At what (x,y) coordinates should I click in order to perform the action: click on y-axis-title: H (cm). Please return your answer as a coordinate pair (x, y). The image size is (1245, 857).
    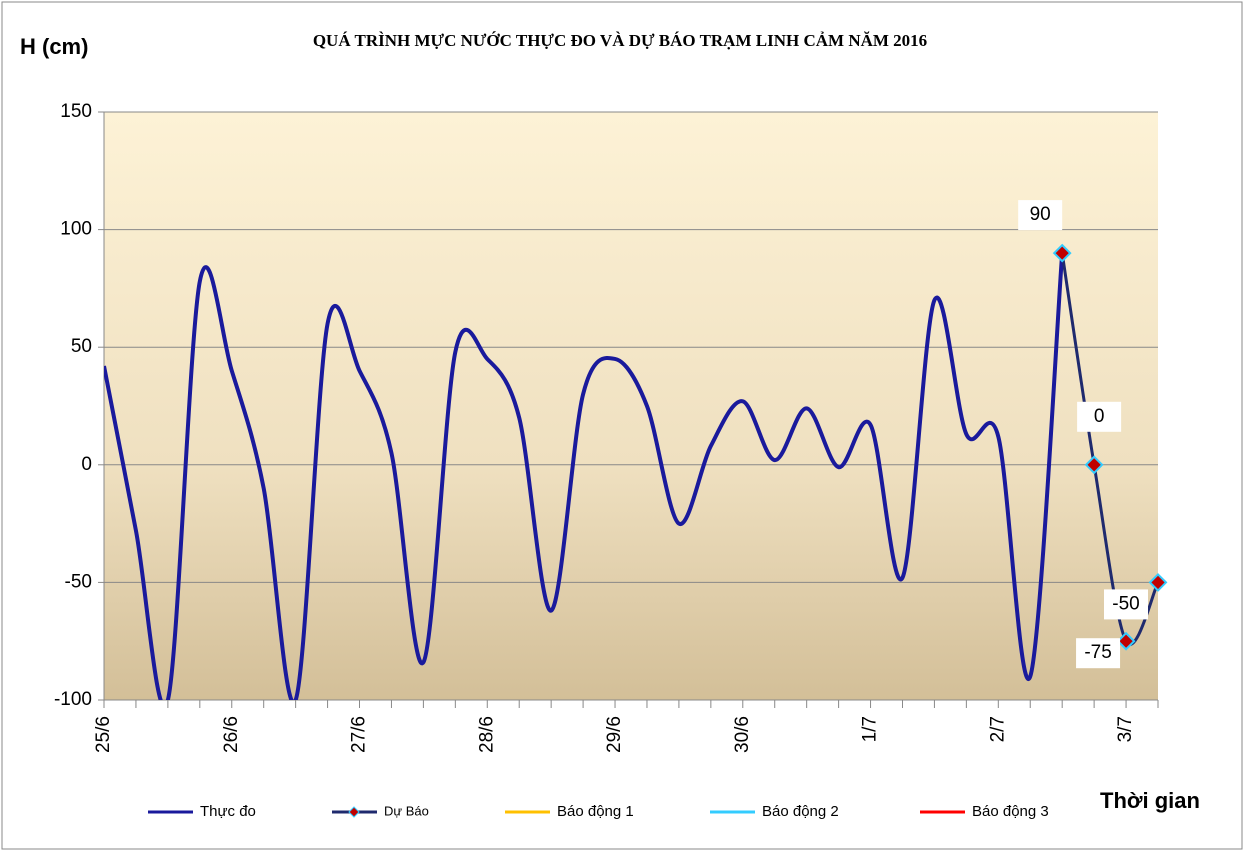
    Looking at the image, I should click on (54, 46).